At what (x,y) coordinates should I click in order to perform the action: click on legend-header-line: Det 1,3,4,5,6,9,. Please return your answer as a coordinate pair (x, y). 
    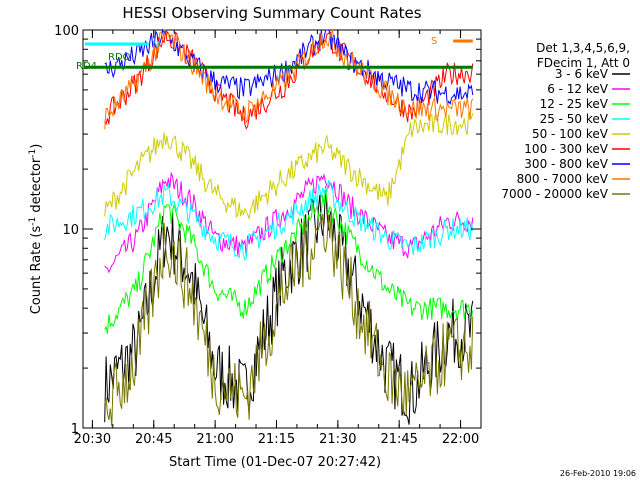
    Looking at the image, I should click on (583, 48).